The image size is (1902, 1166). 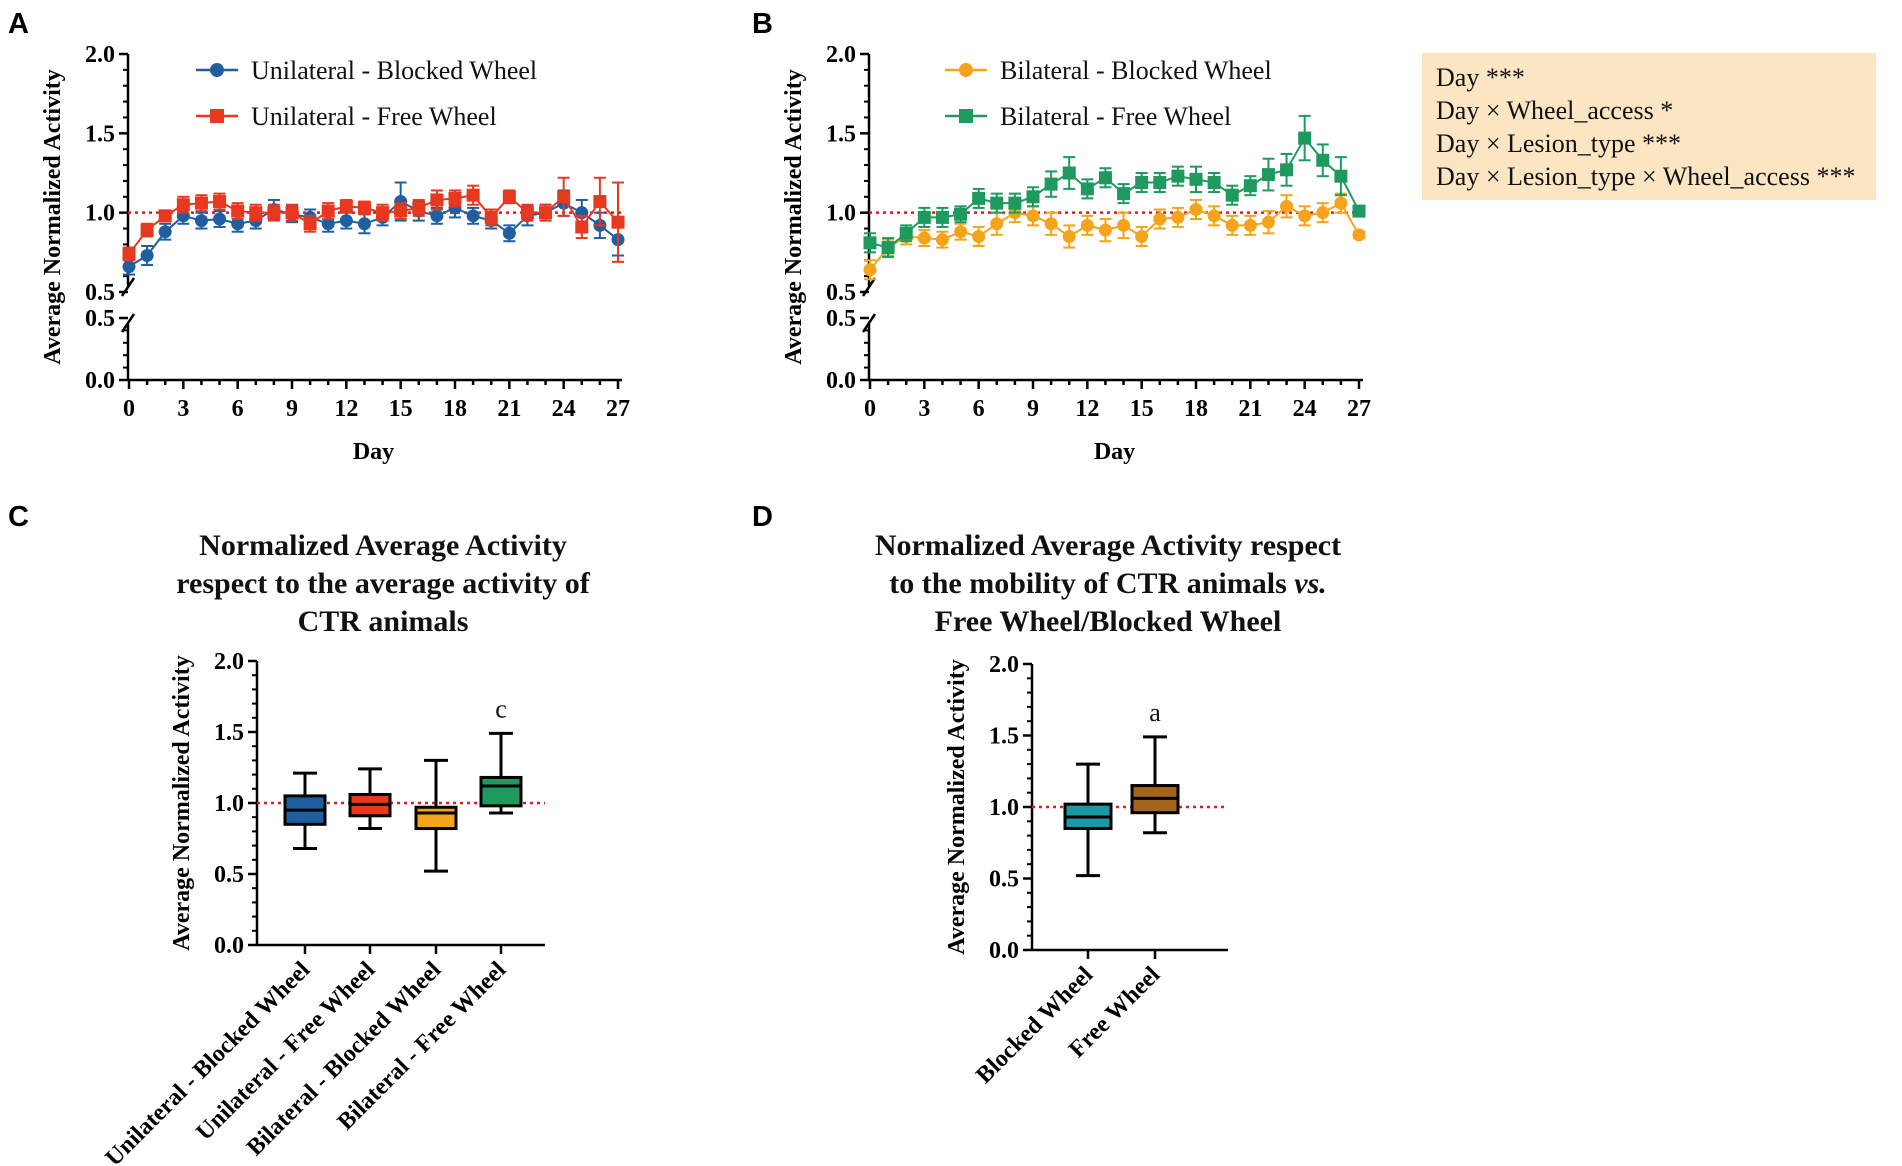 I want to click on series-bilateral-blocked-wheel, so click(x=1114, y=236).